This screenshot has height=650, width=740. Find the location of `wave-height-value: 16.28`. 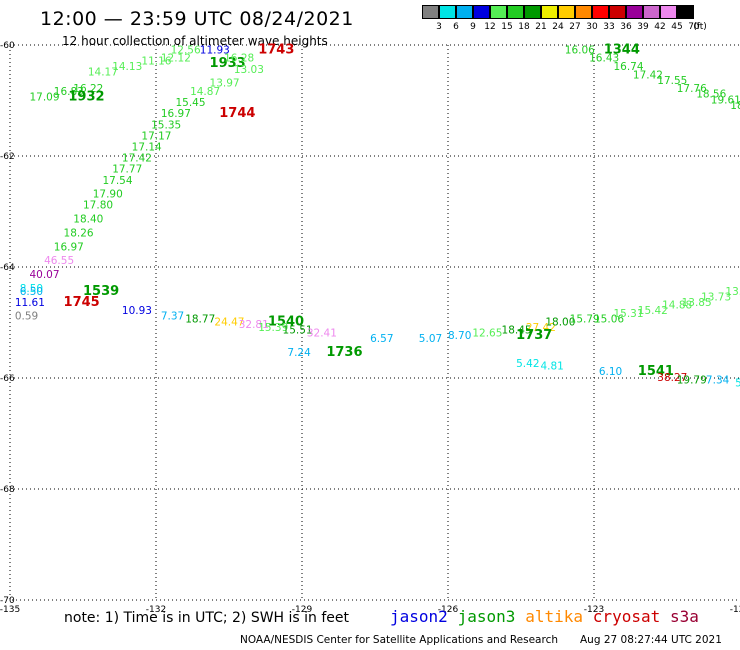

wave-height-value: 16.28 is located at coordinates (239, 59).